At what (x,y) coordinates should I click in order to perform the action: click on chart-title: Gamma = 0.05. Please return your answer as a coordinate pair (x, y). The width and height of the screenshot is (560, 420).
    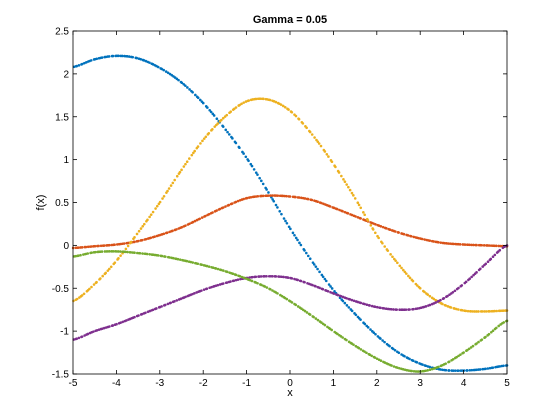
    Looking at the image, I should click on (290, 20).